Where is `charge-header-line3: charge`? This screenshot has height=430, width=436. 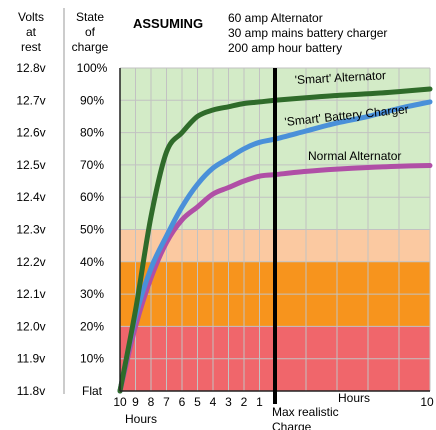 charge-header-line3: charge is located at coordinates (90, 47).